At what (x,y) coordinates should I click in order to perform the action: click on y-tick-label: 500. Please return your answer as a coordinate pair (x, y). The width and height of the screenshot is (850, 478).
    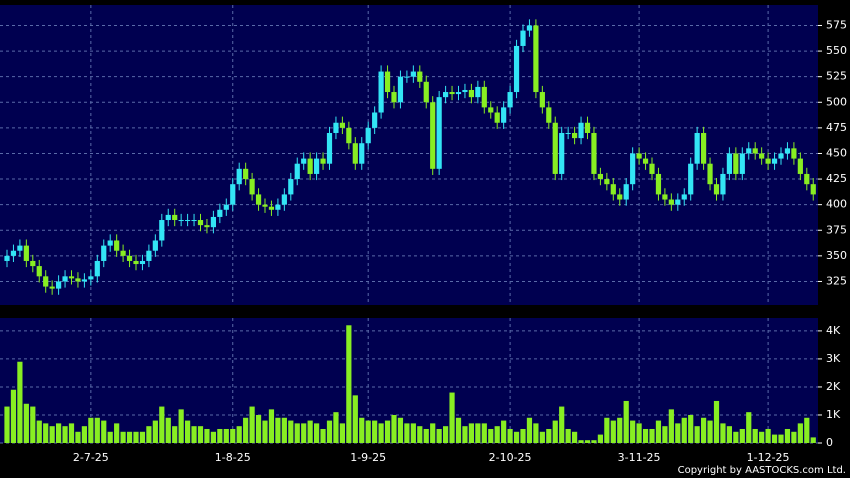
    Looking at the image, I should click on (836, 101).